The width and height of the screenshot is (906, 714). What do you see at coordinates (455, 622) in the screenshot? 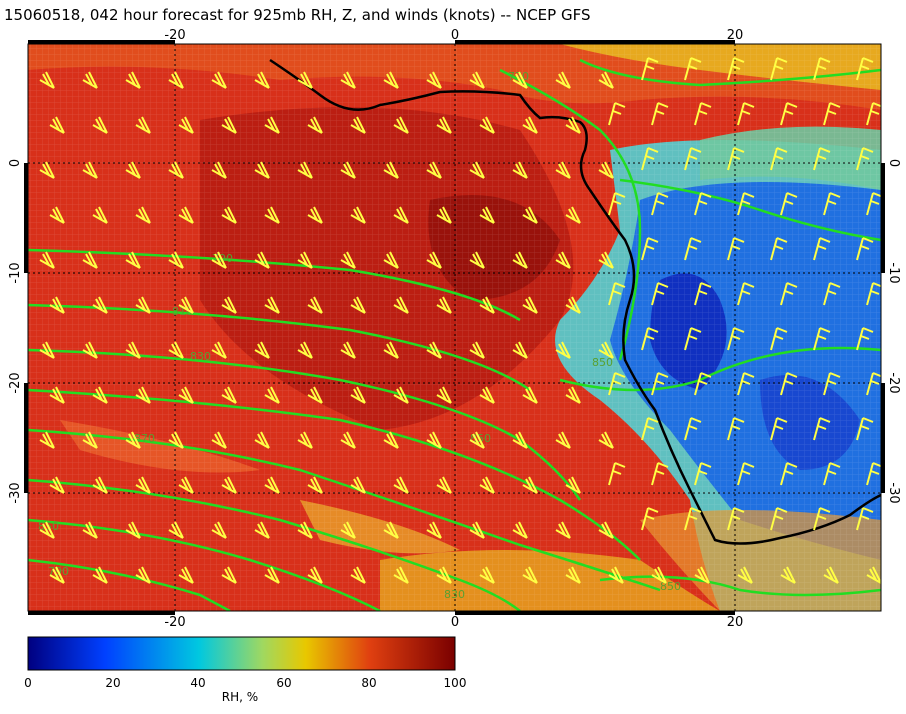
I see `x-tick-bottom: 0` at bounding box center [455, 622].